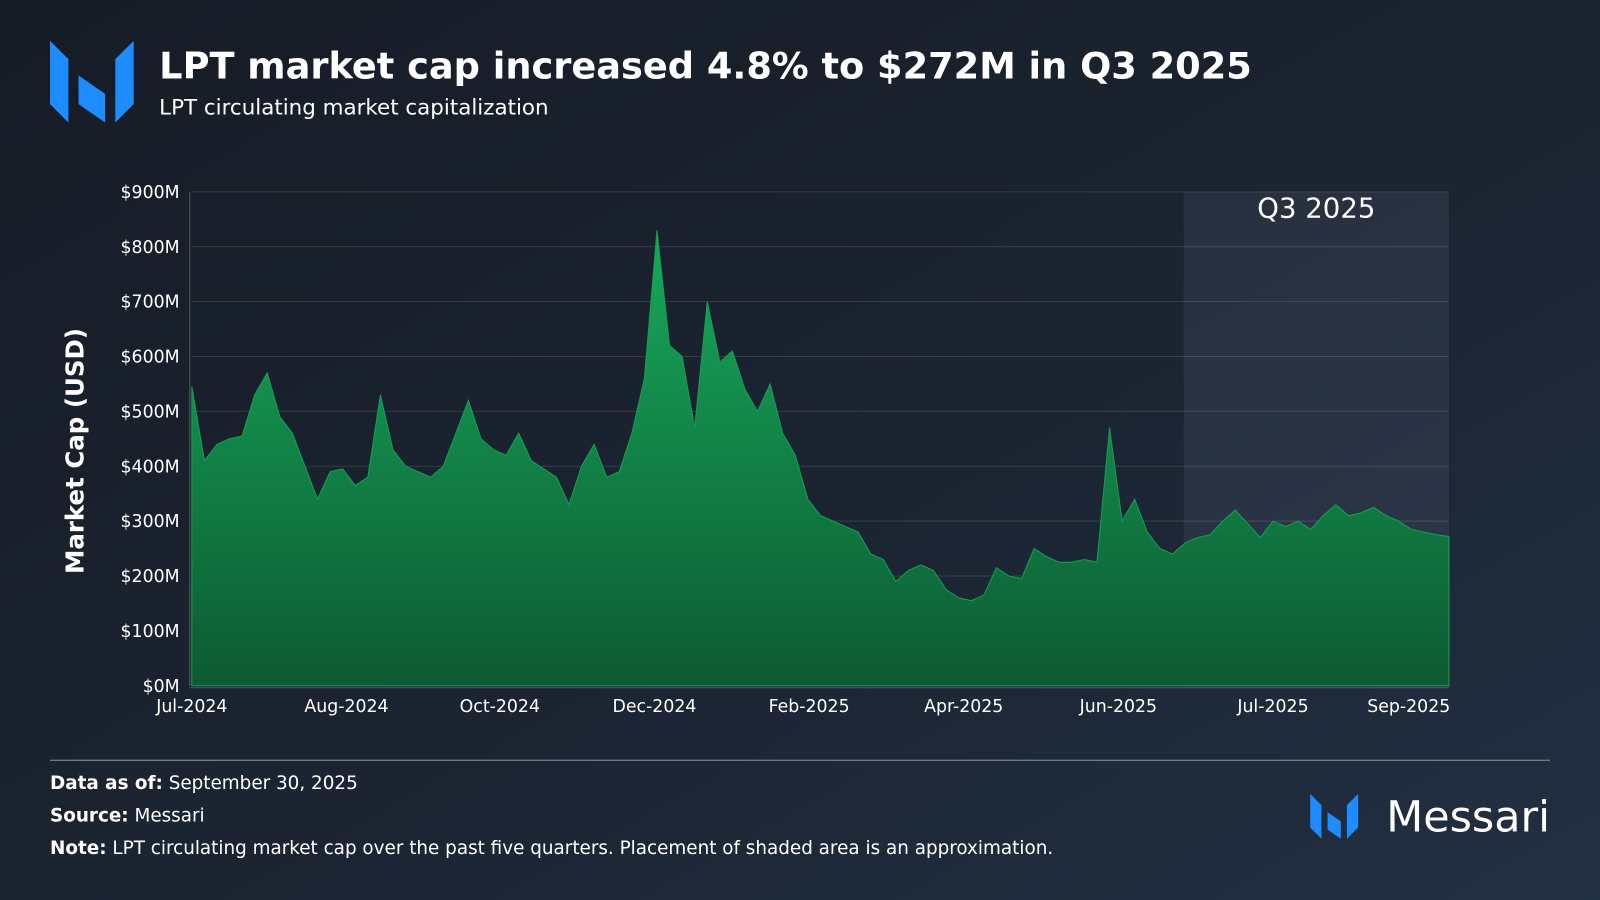 The height and width of the screenshot is (900, 1600). What do you see at coordinates (1334, 816) in the screenshot?
I see `brand-logo` at bounding box center [1334, 816].